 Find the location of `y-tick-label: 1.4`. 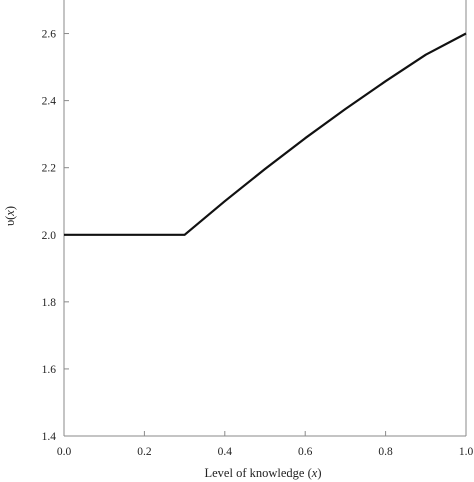

y-tick-label: 1.4 is located at coordinates (49, 437).